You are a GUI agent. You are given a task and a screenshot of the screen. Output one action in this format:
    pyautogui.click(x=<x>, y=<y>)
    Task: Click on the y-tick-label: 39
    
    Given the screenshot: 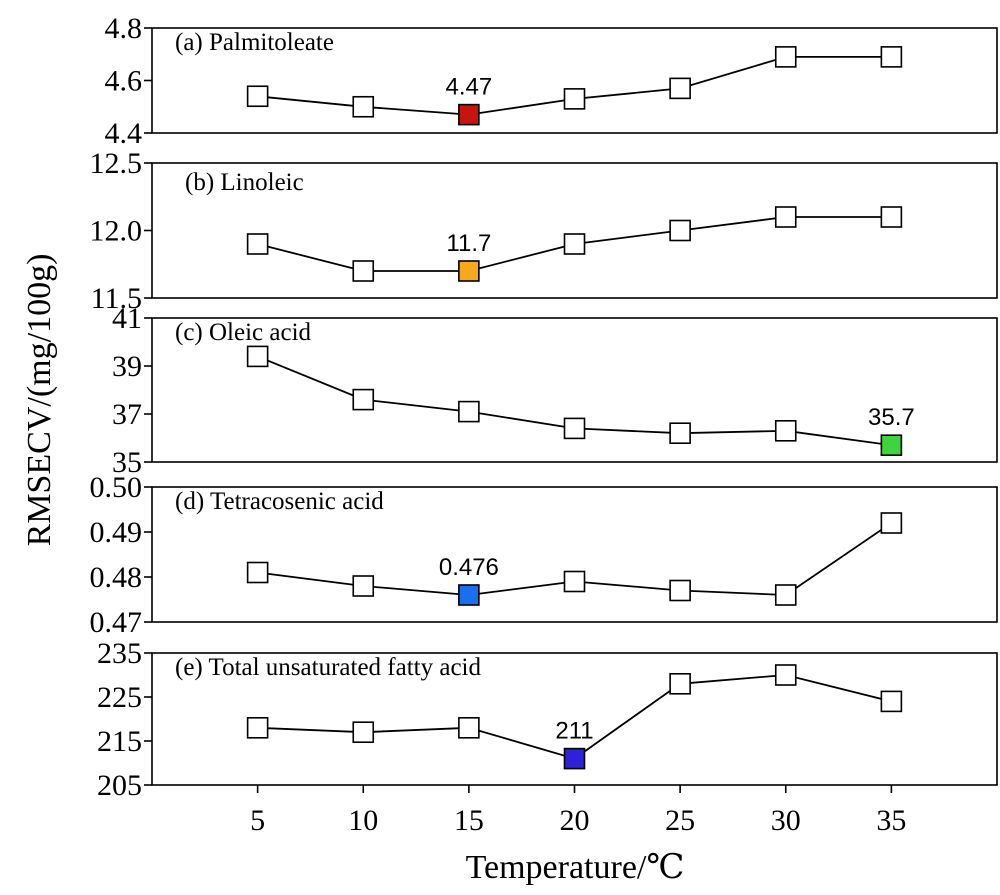 What is the action you would take?
    pyautogui.click(x=127, y=366)
    